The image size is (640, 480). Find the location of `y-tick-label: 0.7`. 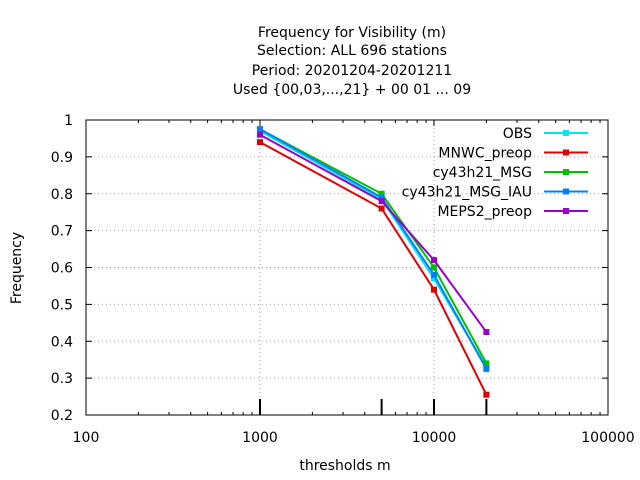

y-tick-label: 0.7 is located at coordinates (62, 232).